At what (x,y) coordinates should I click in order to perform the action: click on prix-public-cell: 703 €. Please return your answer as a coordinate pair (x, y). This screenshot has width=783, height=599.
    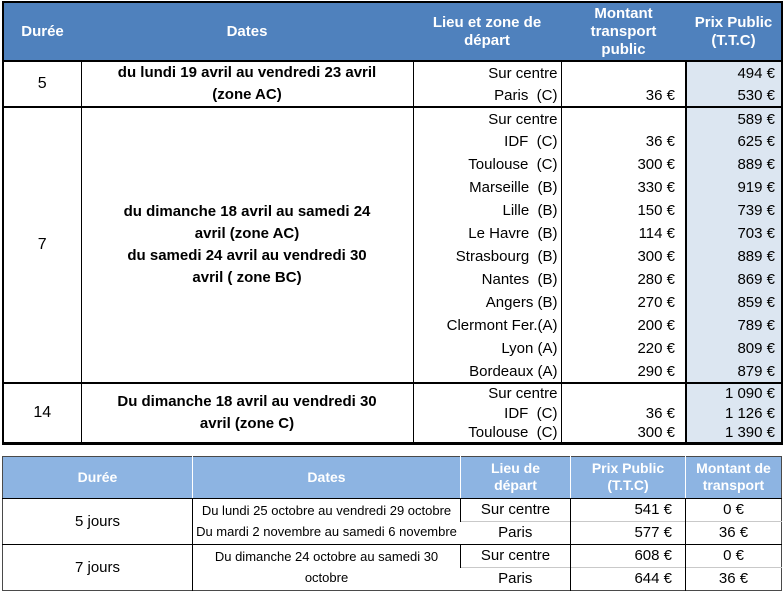
    Looking at the image, I should click on (733, 233).